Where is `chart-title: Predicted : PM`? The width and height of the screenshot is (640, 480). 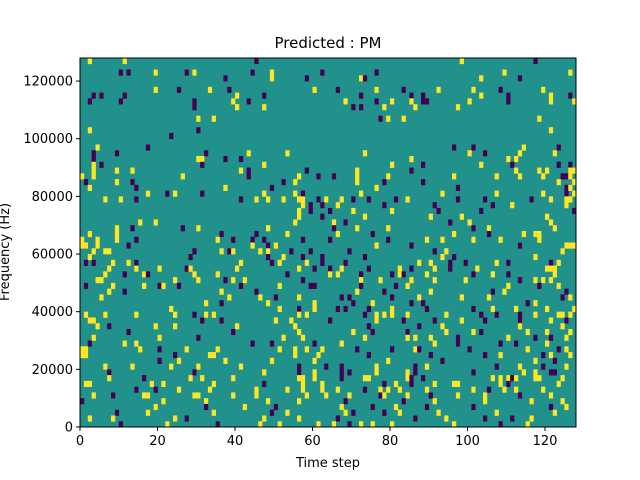 chart-title: Predicted : PM is located at coordinates (328, 43).